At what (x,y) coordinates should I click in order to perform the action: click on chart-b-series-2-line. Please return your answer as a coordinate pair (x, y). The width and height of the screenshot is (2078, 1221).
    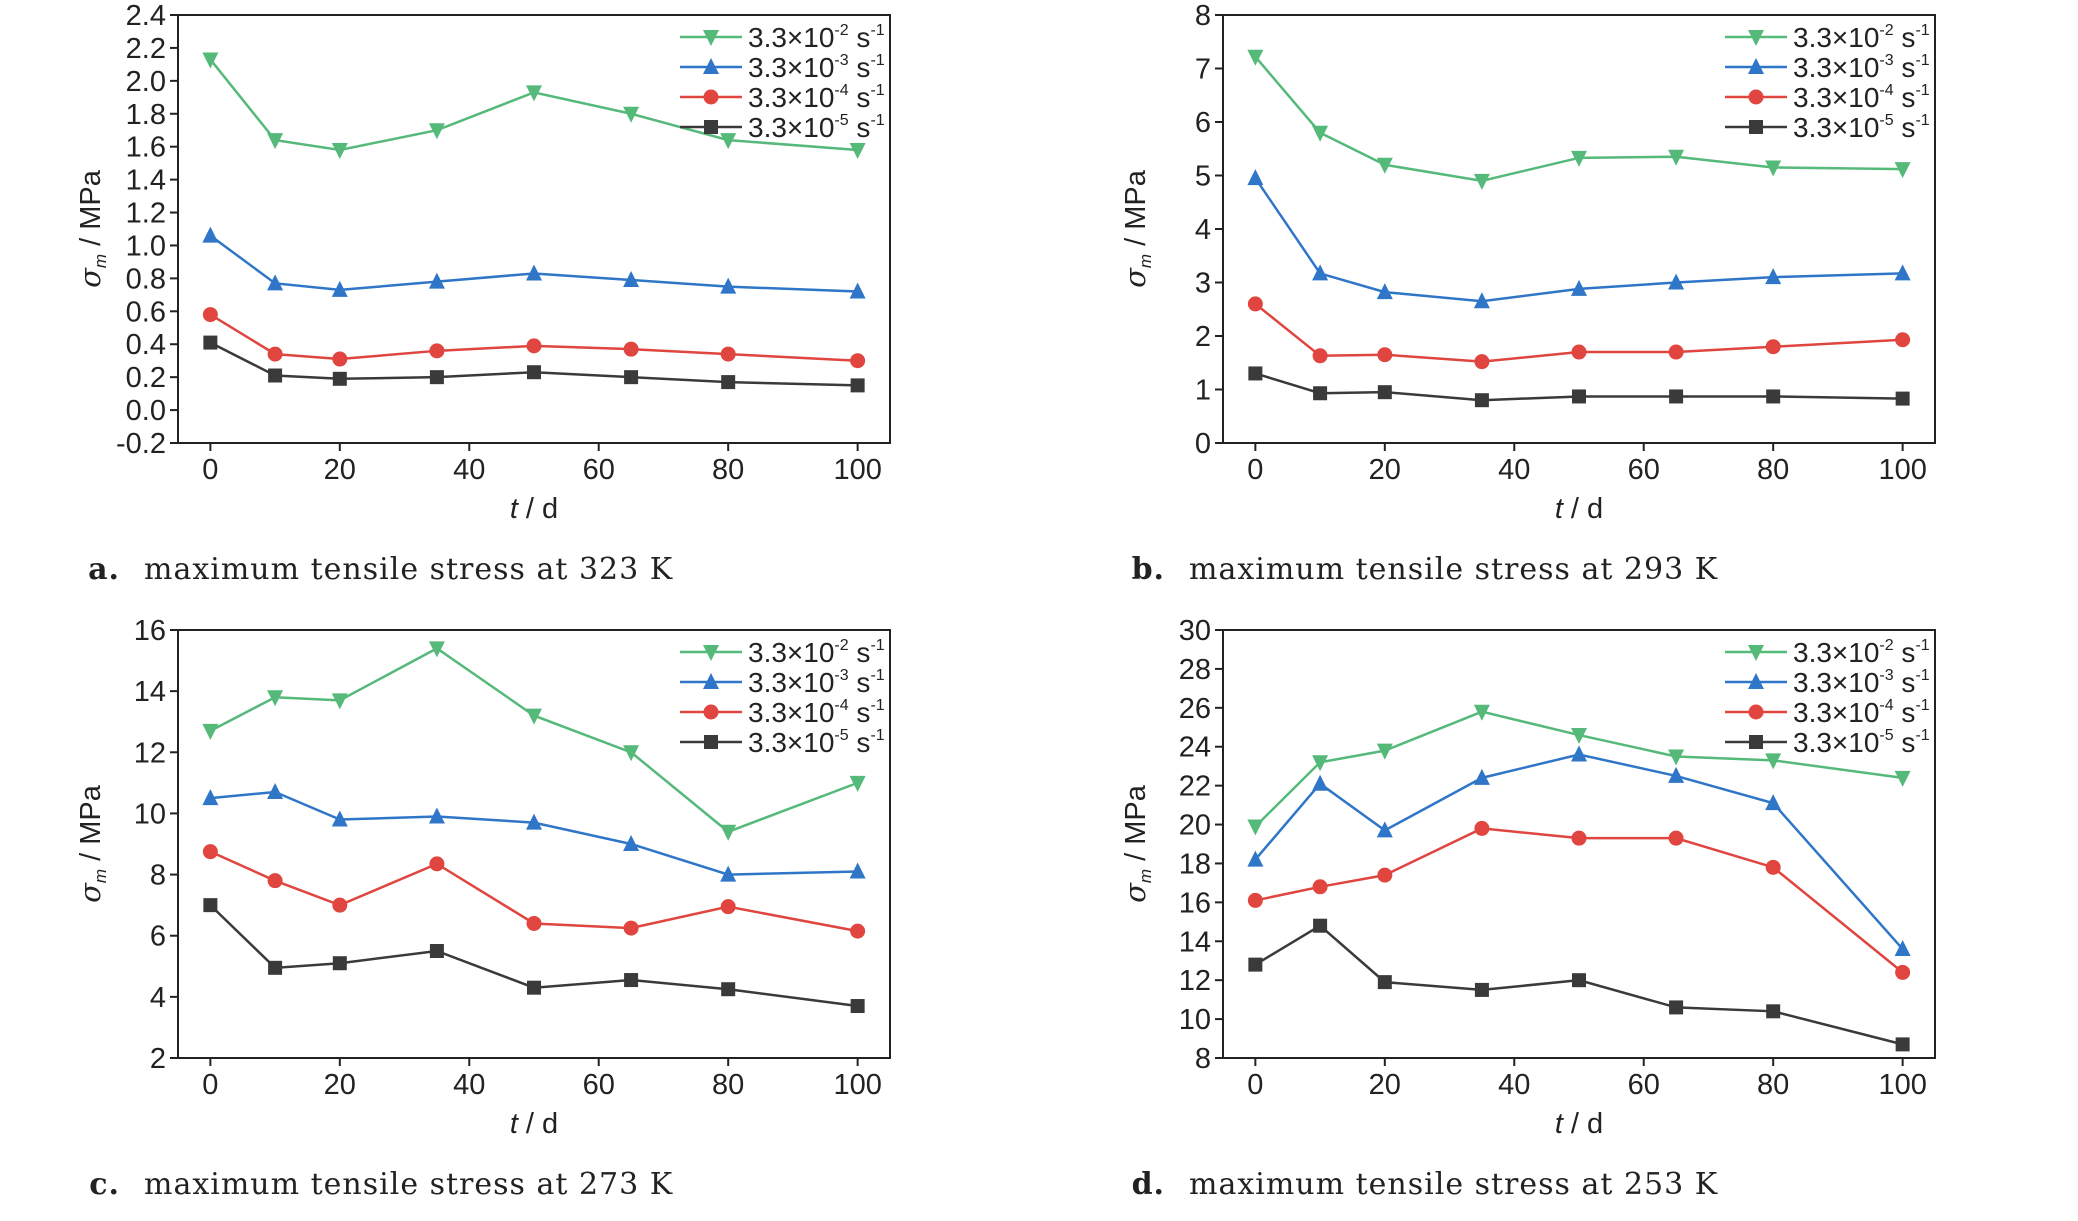
    Looking at the image, I should click on (1578, 240).